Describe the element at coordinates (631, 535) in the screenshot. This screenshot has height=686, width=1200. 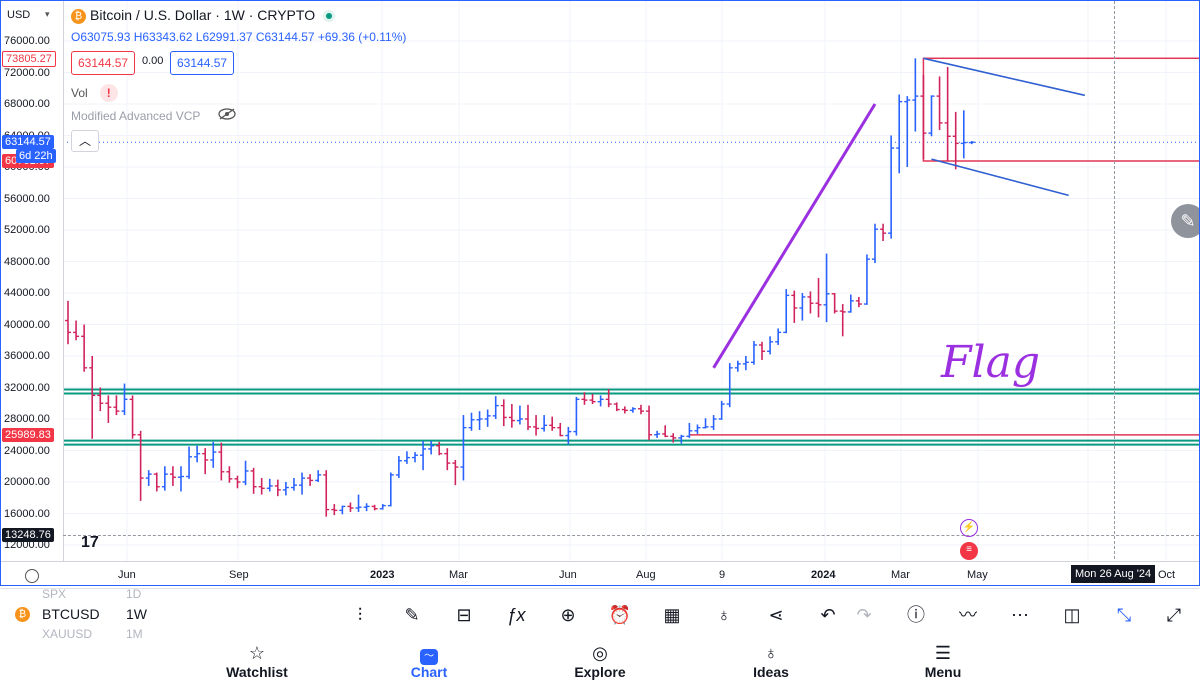
I see `crosshair-horizontal` at that location.